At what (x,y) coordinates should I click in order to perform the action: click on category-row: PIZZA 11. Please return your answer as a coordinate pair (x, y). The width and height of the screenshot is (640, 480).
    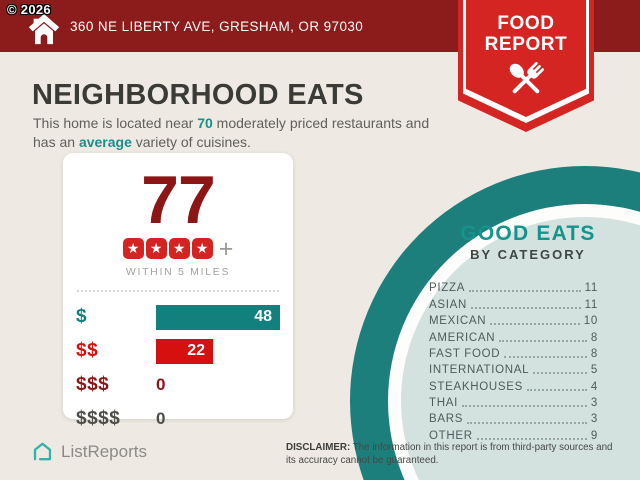
    Looking at the image, I should click on (513, 288).